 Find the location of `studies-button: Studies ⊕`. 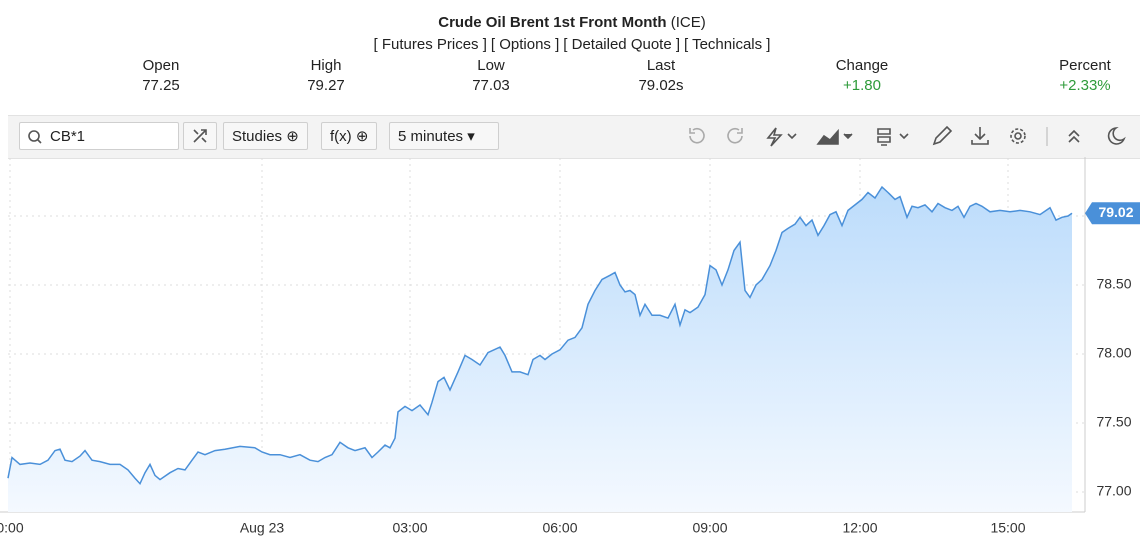

studies-button: Studies ⊕ is located at coordinates (265, 136).